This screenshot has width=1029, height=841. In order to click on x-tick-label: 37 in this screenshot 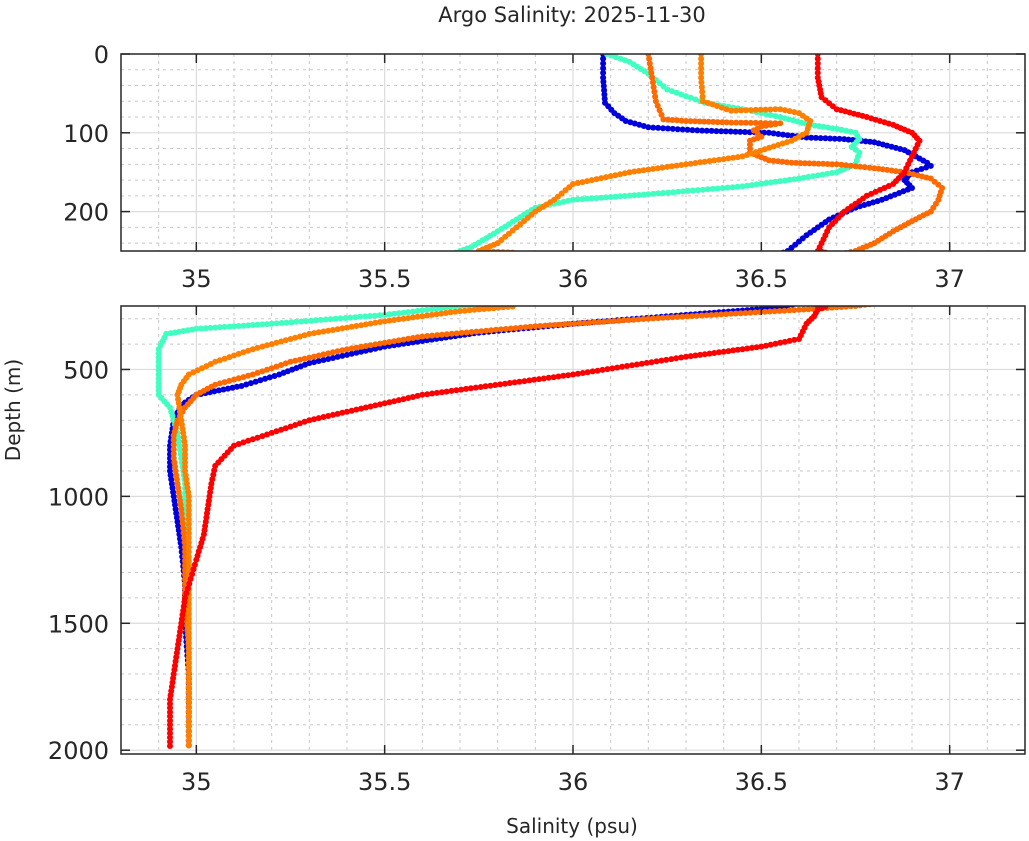, I will do `click(949, 279)`.